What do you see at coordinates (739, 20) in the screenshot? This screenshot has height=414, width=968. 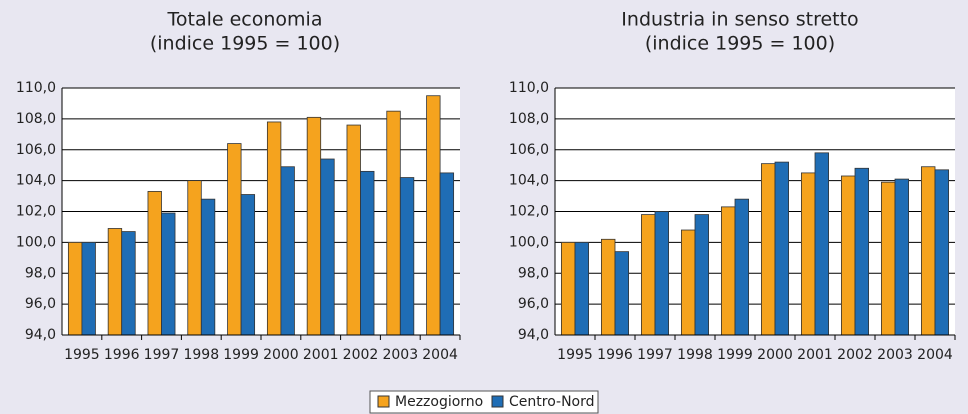 I see `chart-title: Industria in senso stretto` at bounding box center [739, 20].